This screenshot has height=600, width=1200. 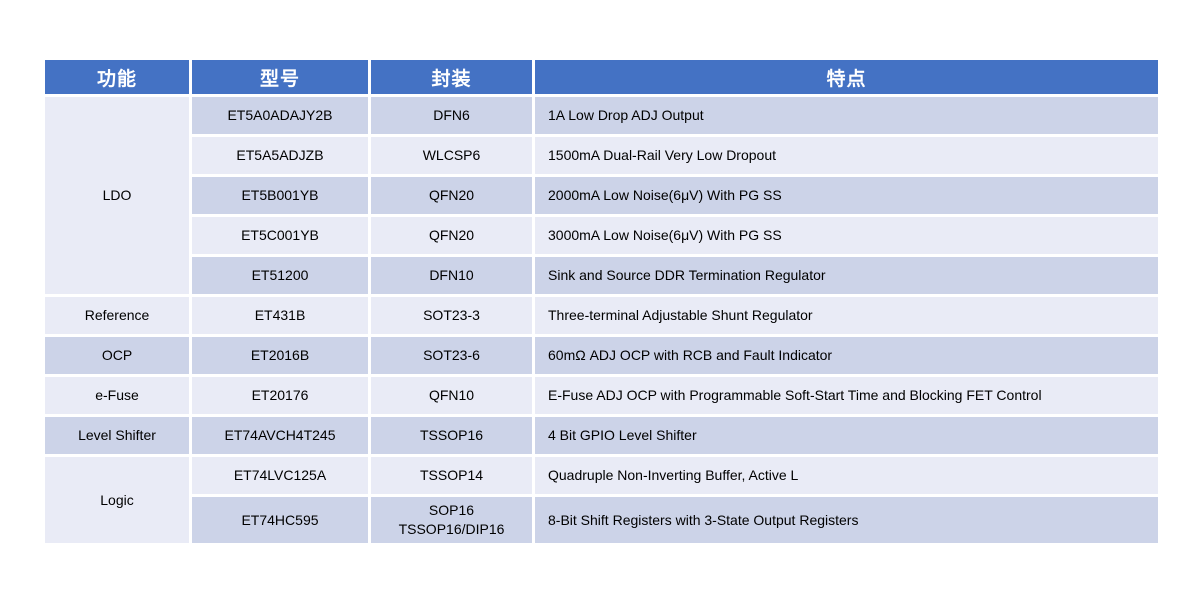 What do you see at coordinates (451, 275) in the screenshot?
I see `package-cell: DFN10` at bounding box center [451, 275].